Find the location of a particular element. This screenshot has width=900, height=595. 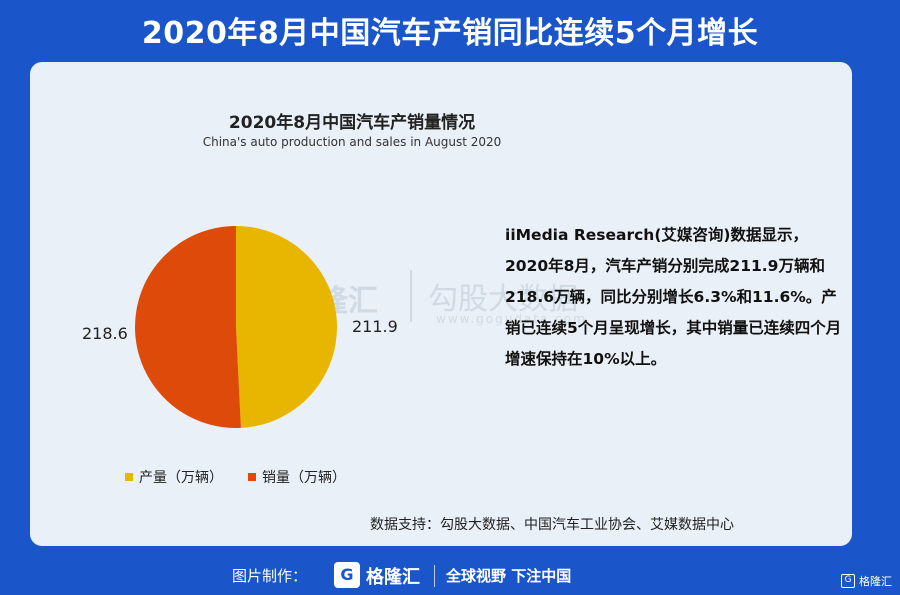

pie-slice-production is located at coordinates (287, 326).